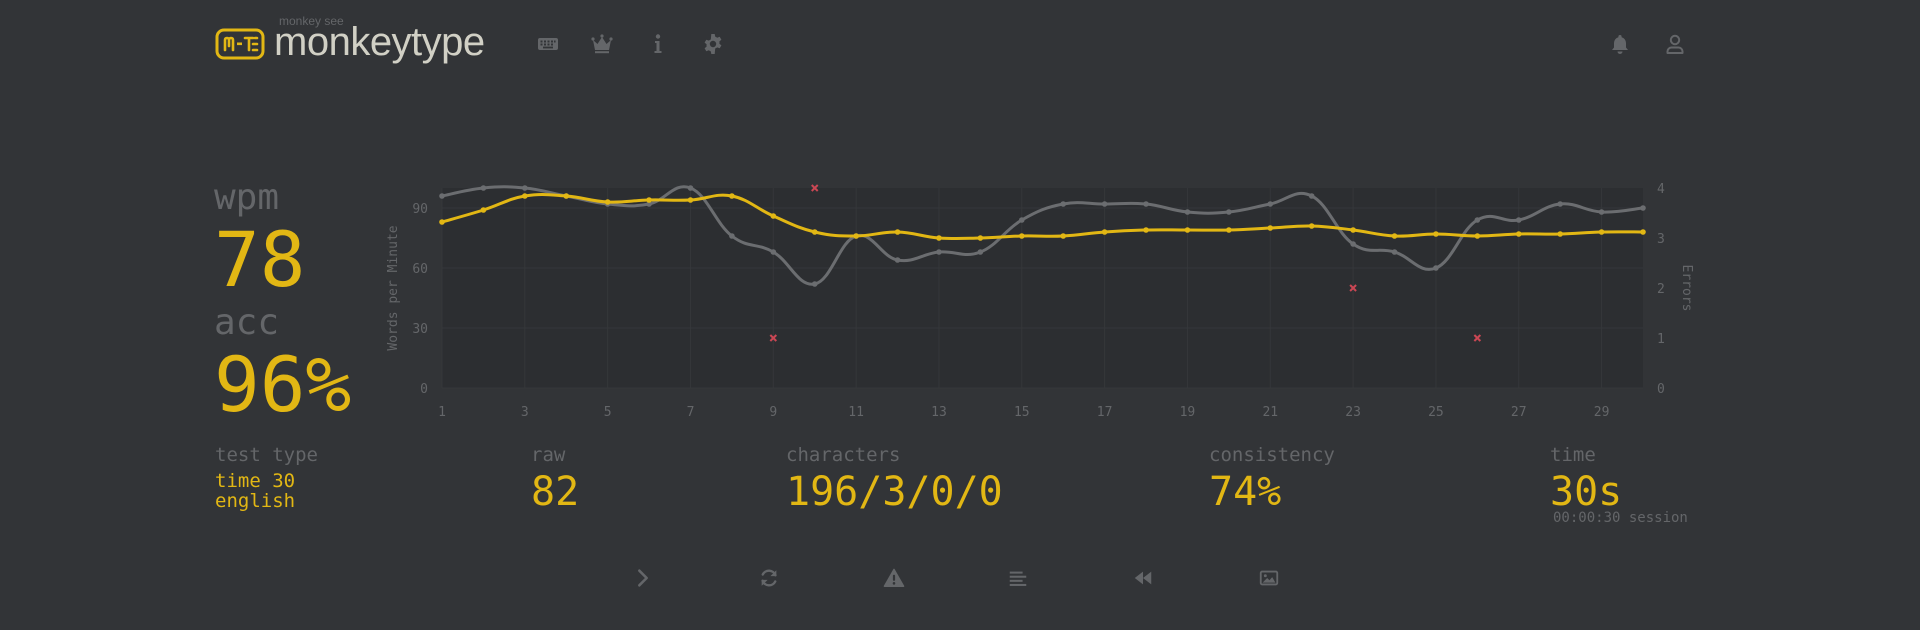  Describe the element at coordinates (602, 44) in the screenshot. I see `crown-icon` at that location.